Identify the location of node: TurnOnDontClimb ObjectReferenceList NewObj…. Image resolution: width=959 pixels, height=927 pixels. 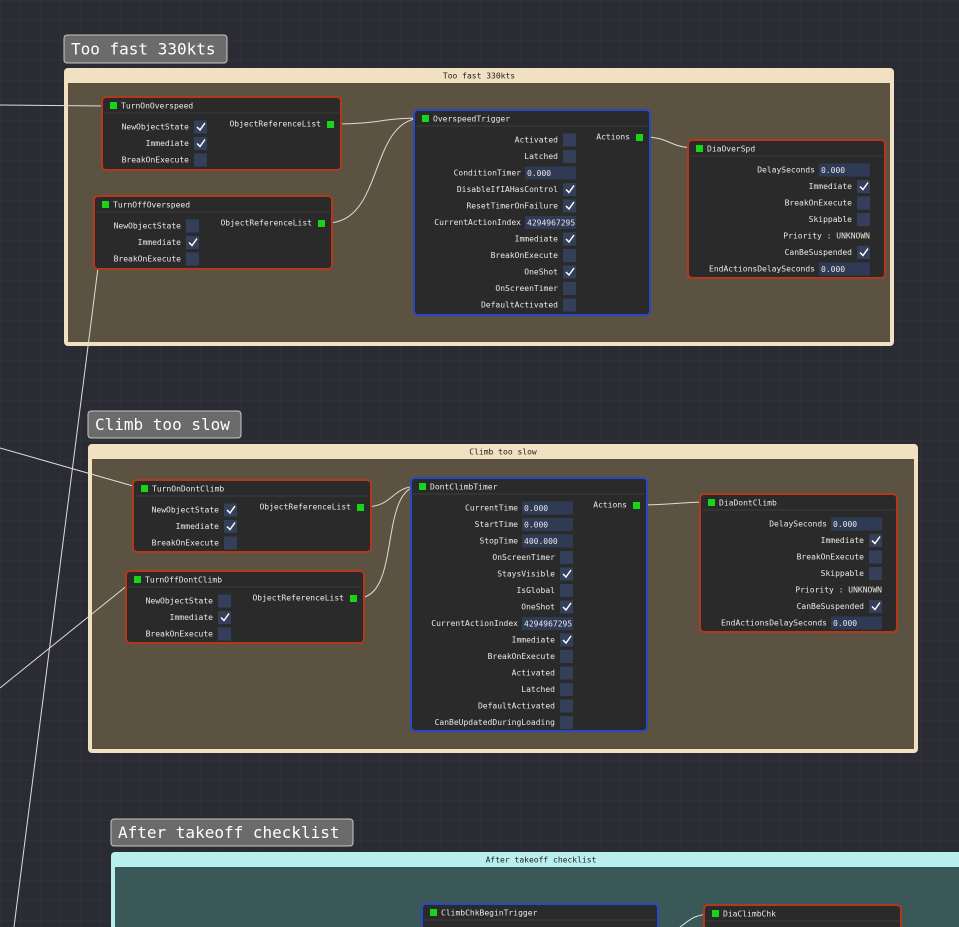
(252, 516).